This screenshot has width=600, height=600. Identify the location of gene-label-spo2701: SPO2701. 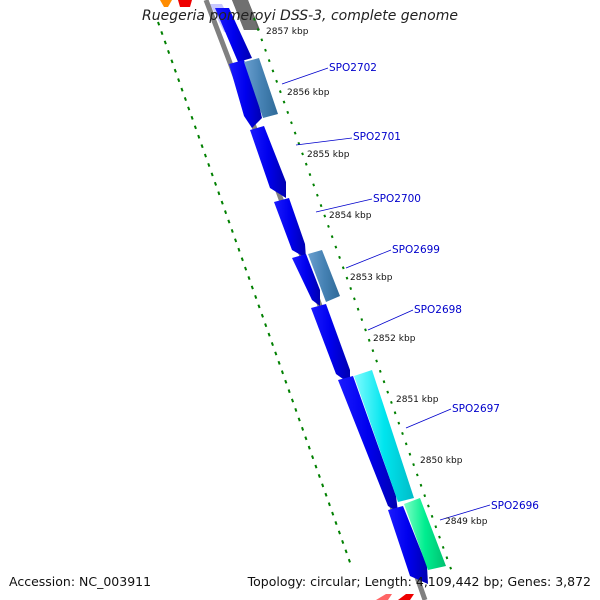
(377, 137).